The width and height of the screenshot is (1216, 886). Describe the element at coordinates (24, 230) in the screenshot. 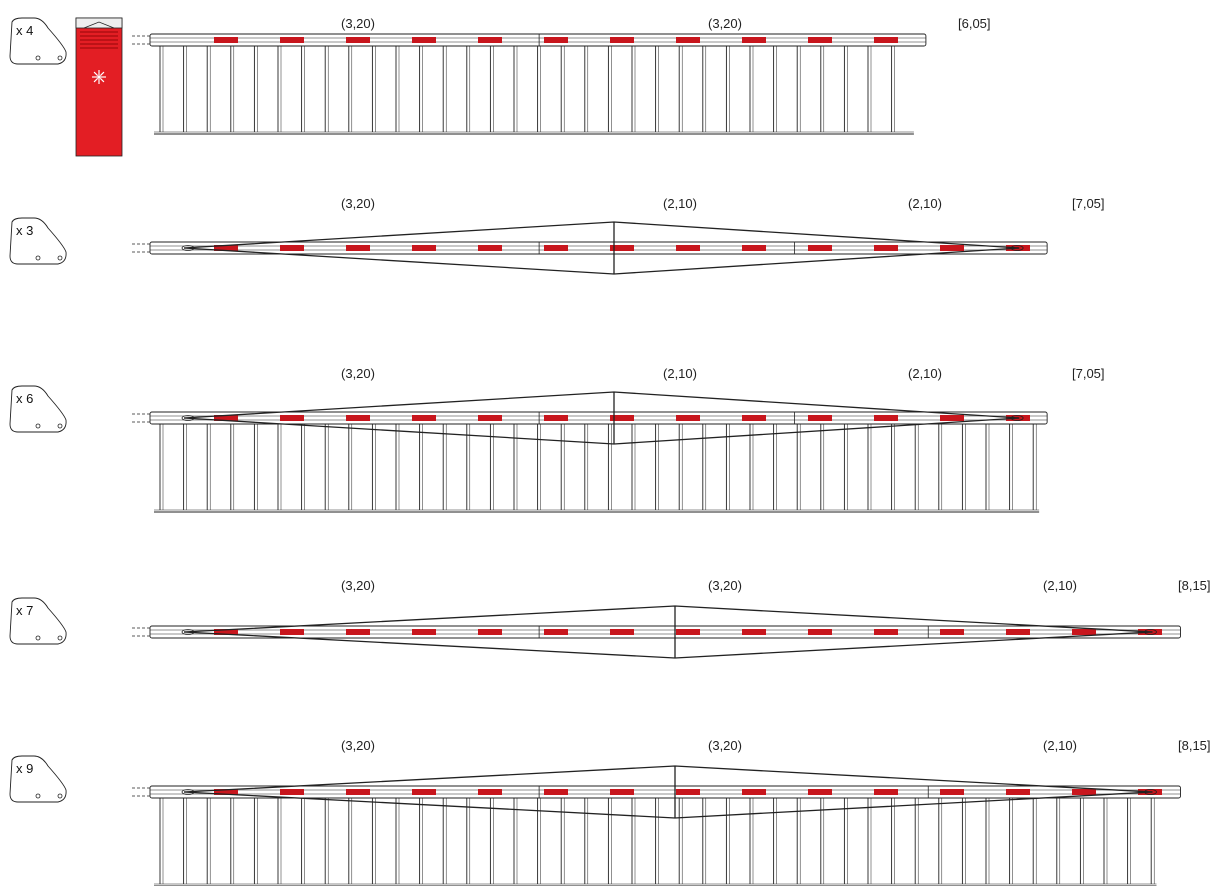

I see `quantity-label: x 3` at that location.